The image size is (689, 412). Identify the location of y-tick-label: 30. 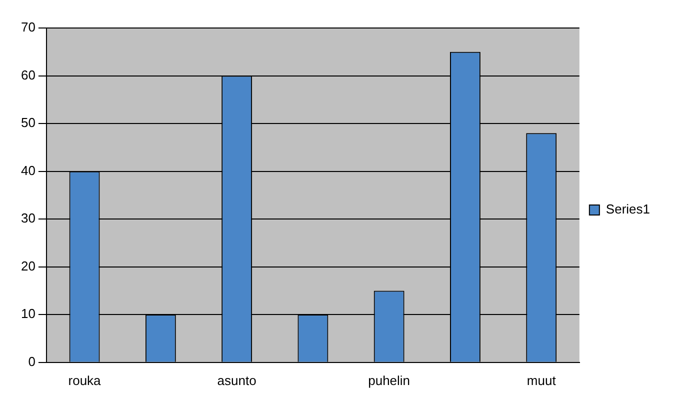
(28, 218).